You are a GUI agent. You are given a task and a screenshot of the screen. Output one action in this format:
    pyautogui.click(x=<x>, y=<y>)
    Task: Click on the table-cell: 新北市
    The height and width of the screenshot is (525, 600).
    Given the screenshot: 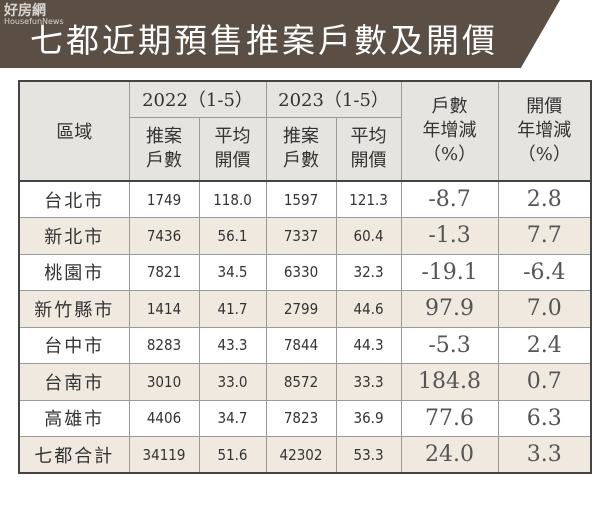 What is the action you would take?
    pyautogui.click(x=74, y=236)
    